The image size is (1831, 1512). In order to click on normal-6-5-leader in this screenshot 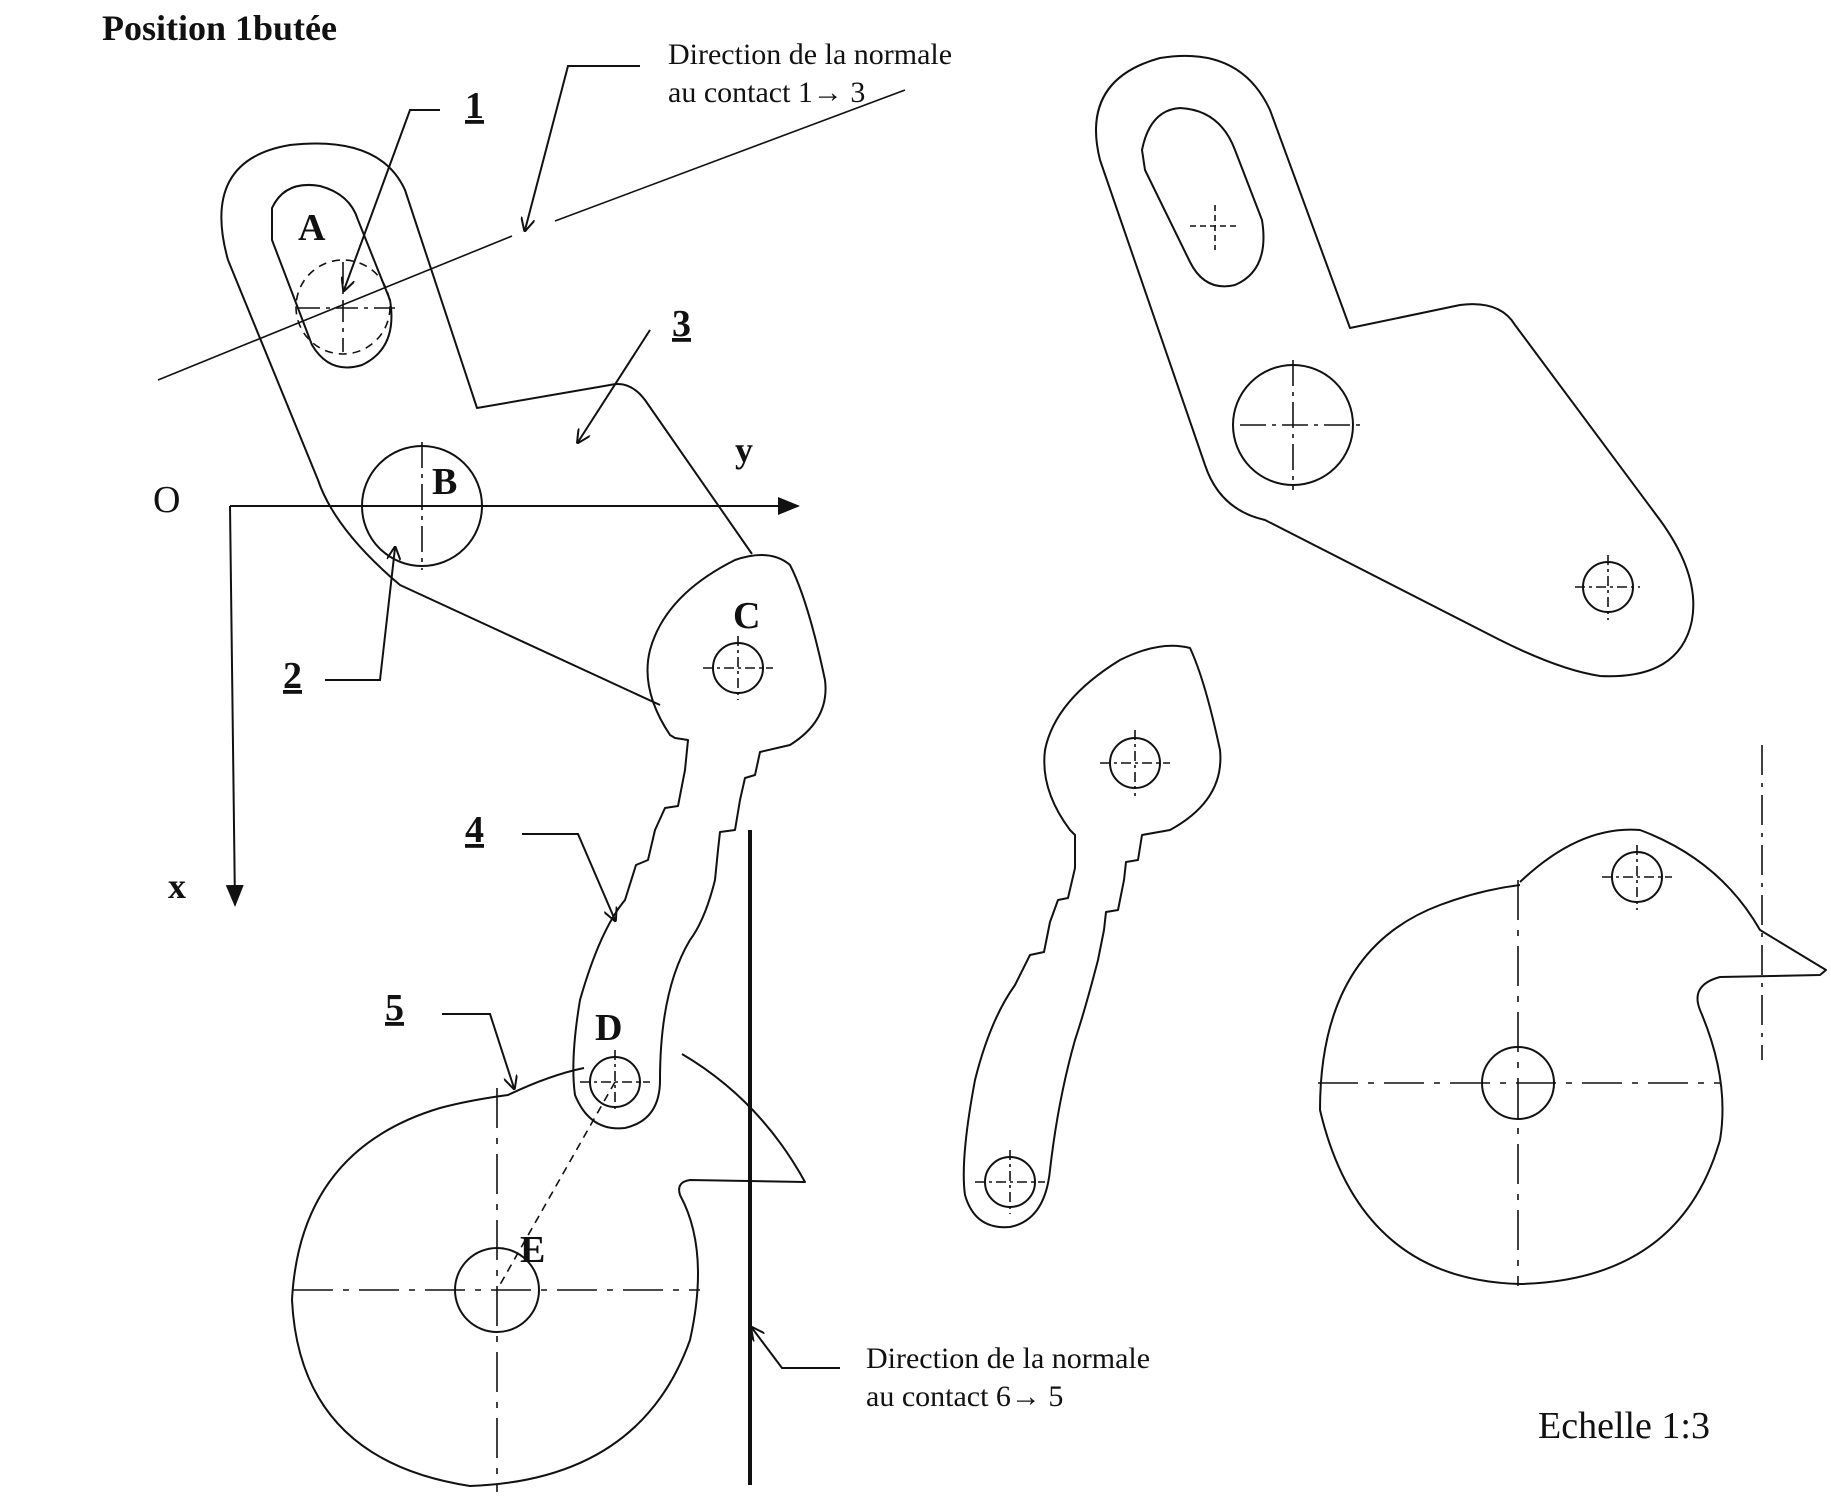, I will do `click(796, 1348)`.